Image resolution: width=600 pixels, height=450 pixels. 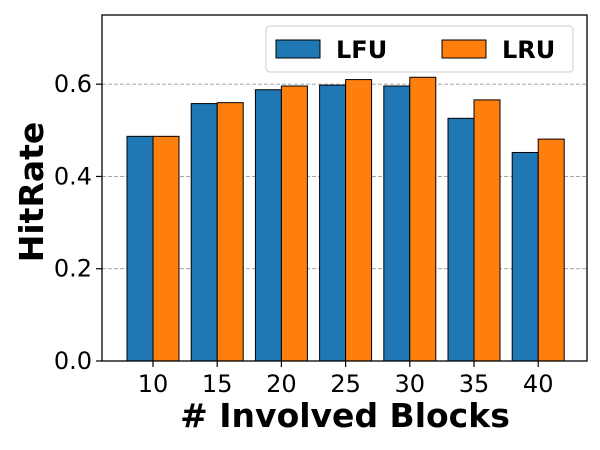 I want to click on legend-label-lru: LRU, so click(x=528, y=50).